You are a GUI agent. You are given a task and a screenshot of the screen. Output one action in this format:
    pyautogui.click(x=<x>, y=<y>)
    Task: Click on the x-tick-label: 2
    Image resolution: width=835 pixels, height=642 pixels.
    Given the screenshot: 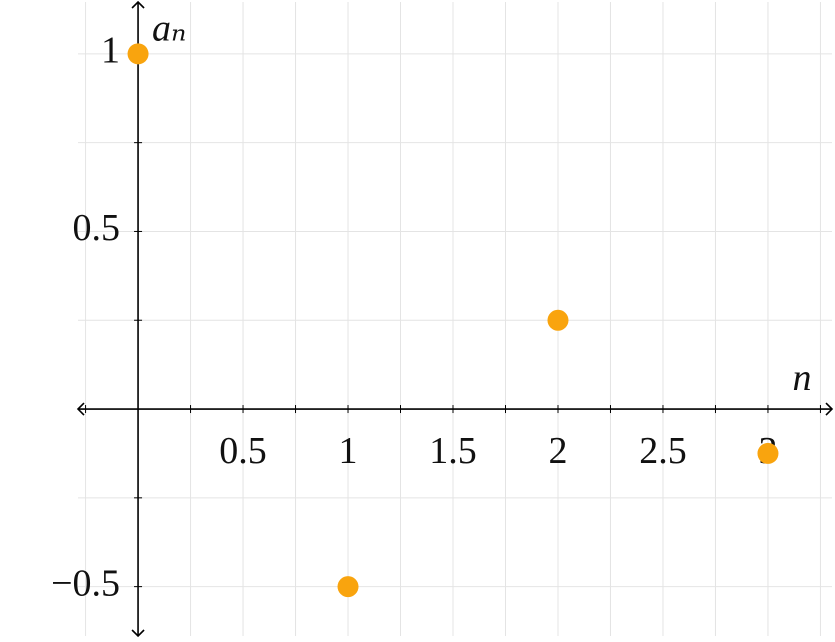 What is the action you would take?
    pyautogui.click(x=557, y=451)
    